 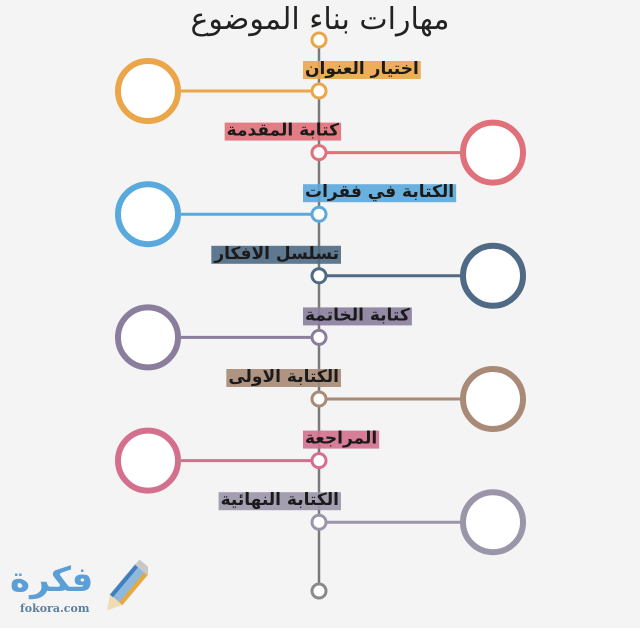 I want to click on step-label: الكتابة النهائية, so click(x=280, y=500).